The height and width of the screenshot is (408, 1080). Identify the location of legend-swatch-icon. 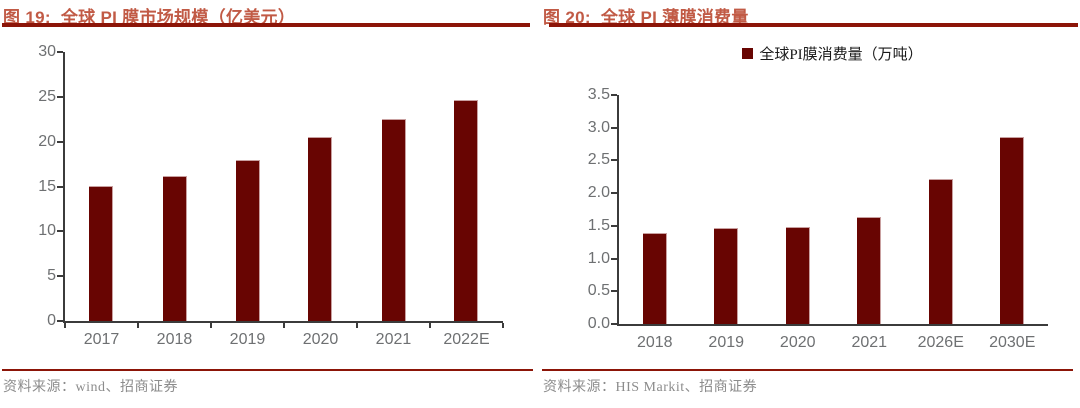
(748, 53).